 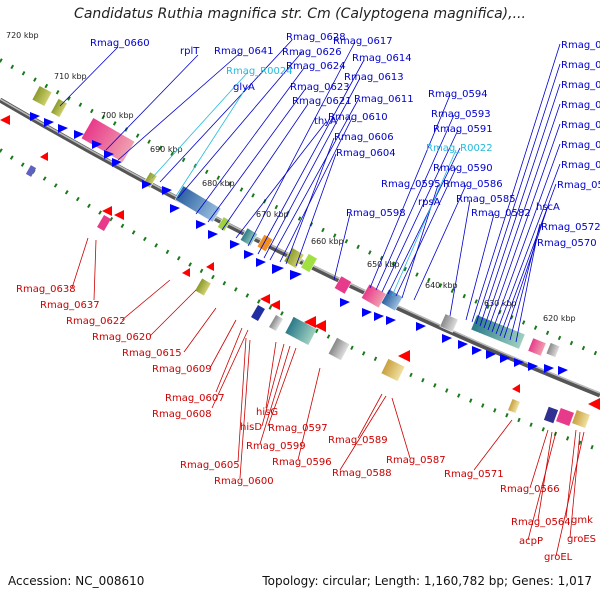 What do you see at coordinates (152, 353) in the screenshot?
I see `gene-label: Rmag_0615` at bounding box center [152, 353].